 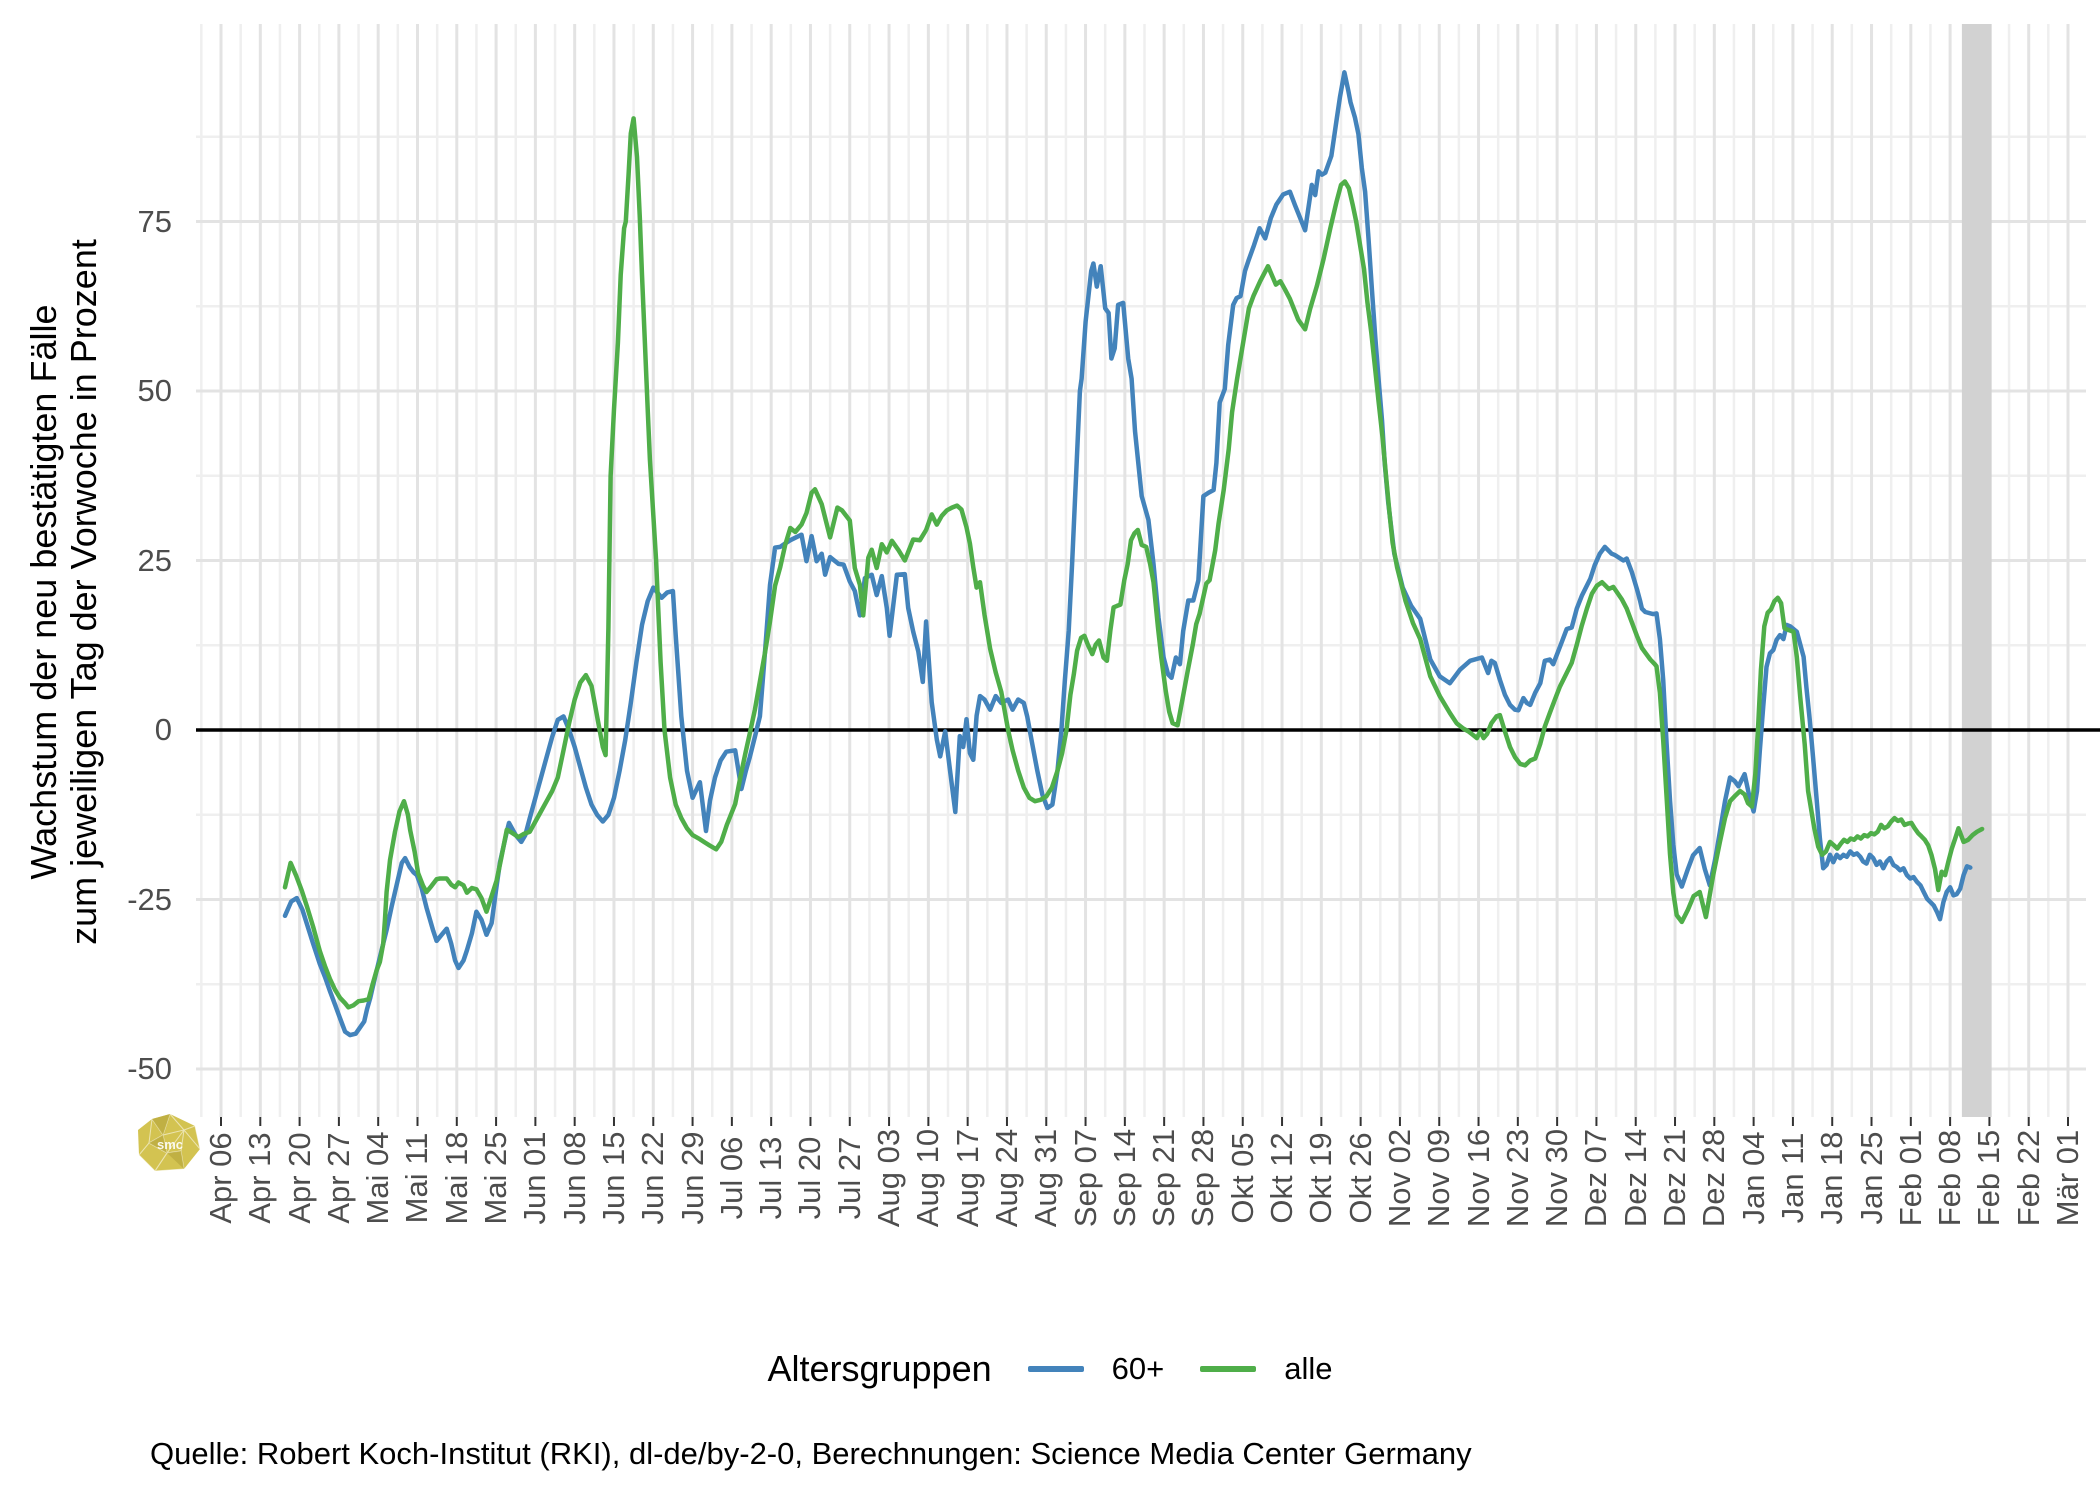 What do you see at coordinates (1321, 1178) in the screenshot?
I see `x-tick-label: Okt 19` at bounding box center [1321, 1178].